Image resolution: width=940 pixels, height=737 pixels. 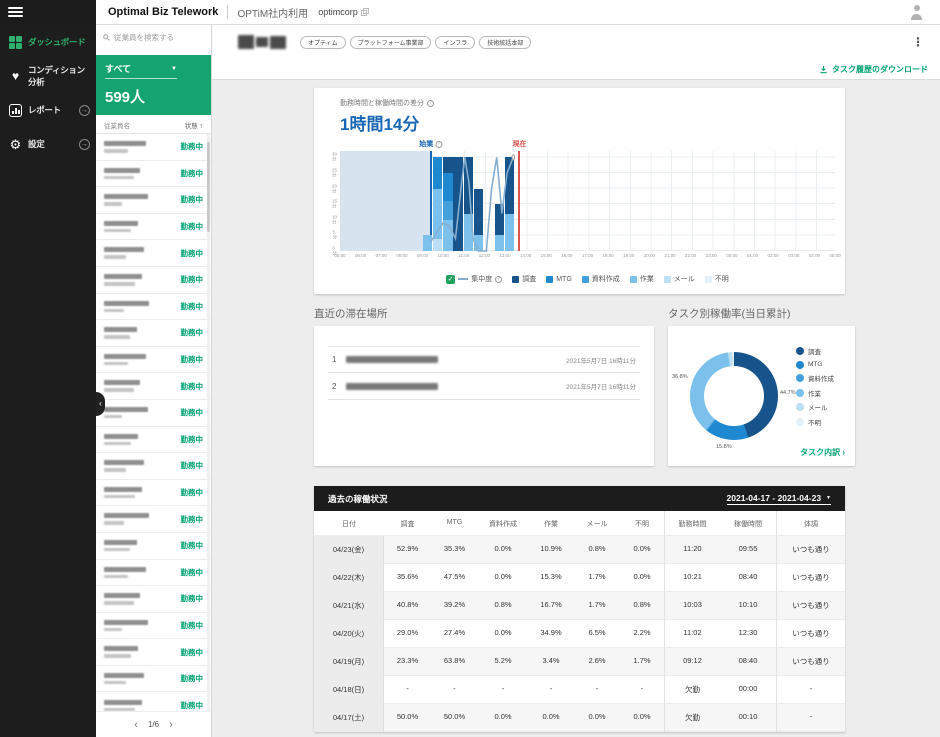 I want to click on history-title: 過去の稼働状況, so click(x=358, y=498).